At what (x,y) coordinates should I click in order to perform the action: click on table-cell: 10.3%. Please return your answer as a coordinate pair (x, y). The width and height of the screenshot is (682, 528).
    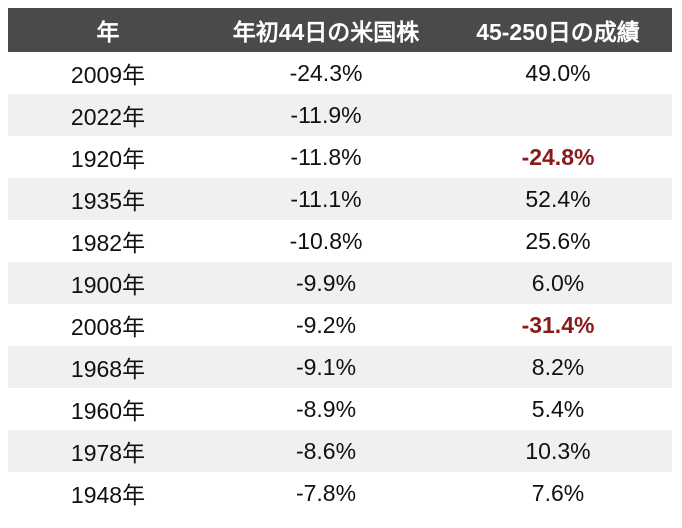
    Looking at the image, I should click on (558, 450).